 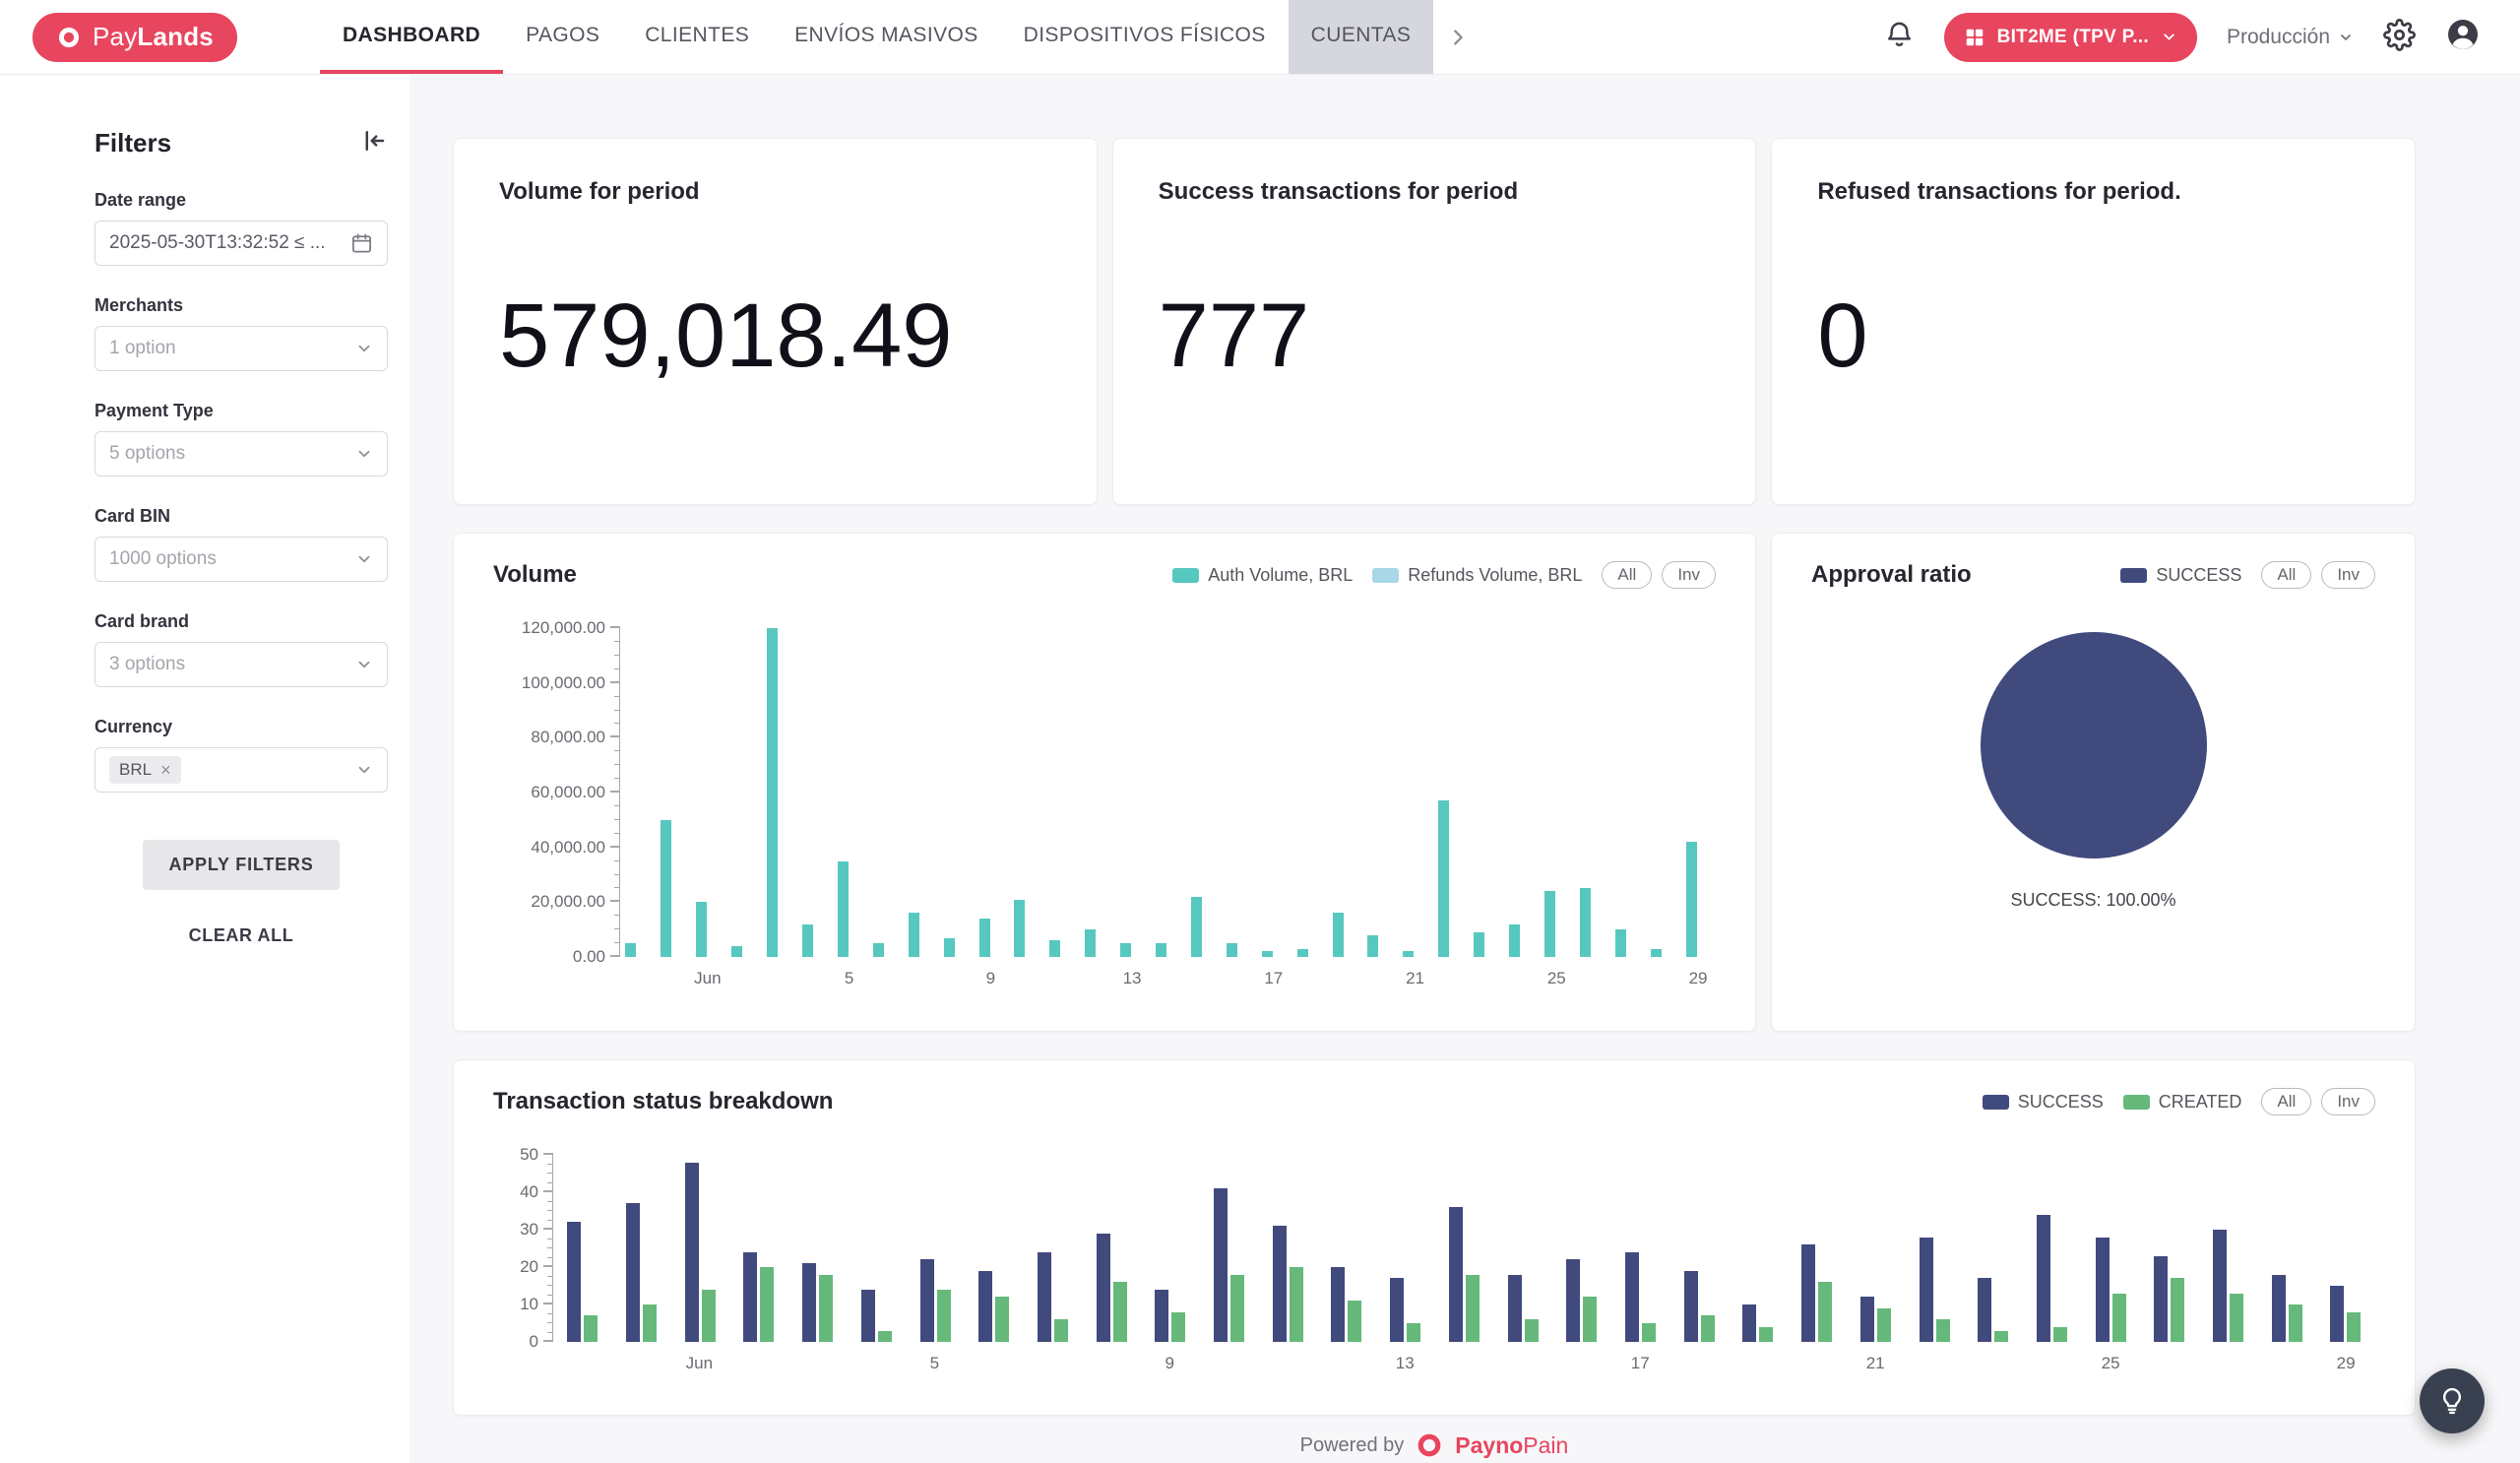 I want to click on nav-item-dispositivos-fisicos: DISPOSITIVOS FÍSICOS, so click(x=1144, y=34).